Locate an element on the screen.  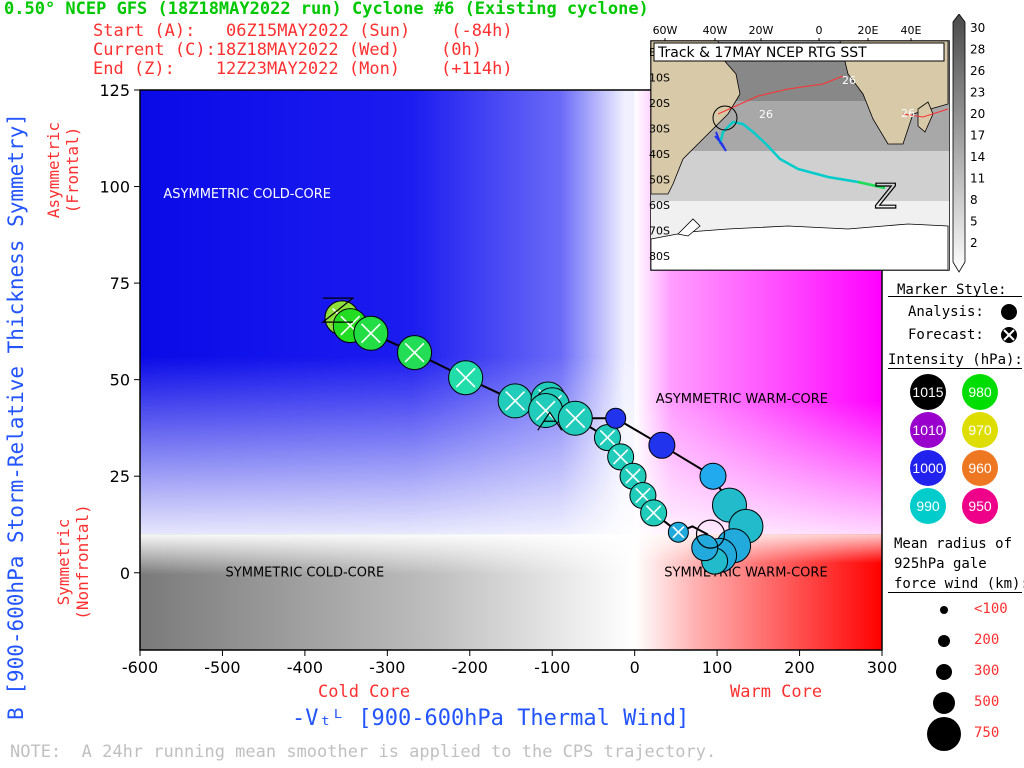
start-time: Start (A): 06Z15MAY2022 (Sun) (-84h) is located at coordinates (303, 31).